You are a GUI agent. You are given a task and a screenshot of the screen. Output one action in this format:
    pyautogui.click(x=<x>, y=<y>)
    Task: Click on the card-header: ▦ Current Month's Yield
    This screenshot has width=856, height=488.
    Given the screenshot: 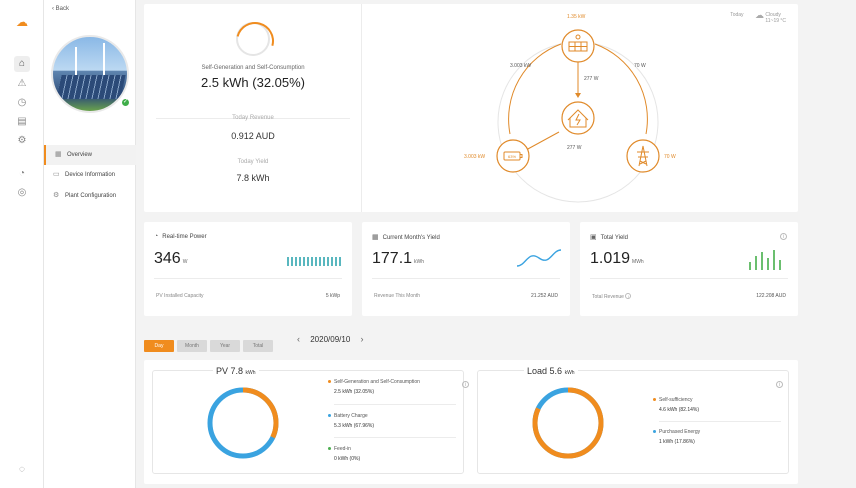 What is the action you would take?
    pyautogui.click(x=406, y=237)
    